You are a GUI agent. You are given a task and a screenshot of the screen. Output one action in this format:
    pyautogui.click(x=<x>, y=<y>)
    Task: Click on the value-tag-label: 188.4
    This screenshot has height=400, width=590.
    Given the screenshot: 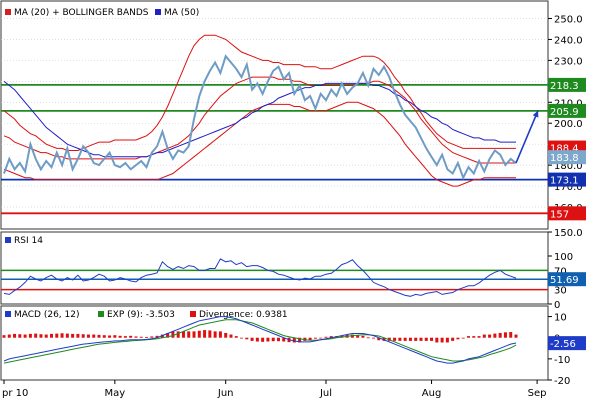 What is the action you would take?
    pyautogui.click(x=564, y=149)
    